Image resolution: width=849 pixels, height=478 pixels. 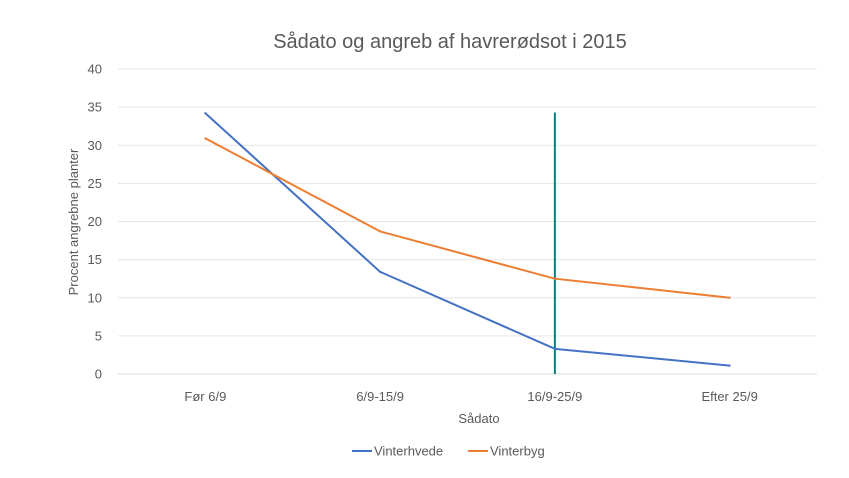 What do you see at coordinates (98, 335) in the screenshot?
I see `y-tick-label: 5` at bounding box center [98, 335].